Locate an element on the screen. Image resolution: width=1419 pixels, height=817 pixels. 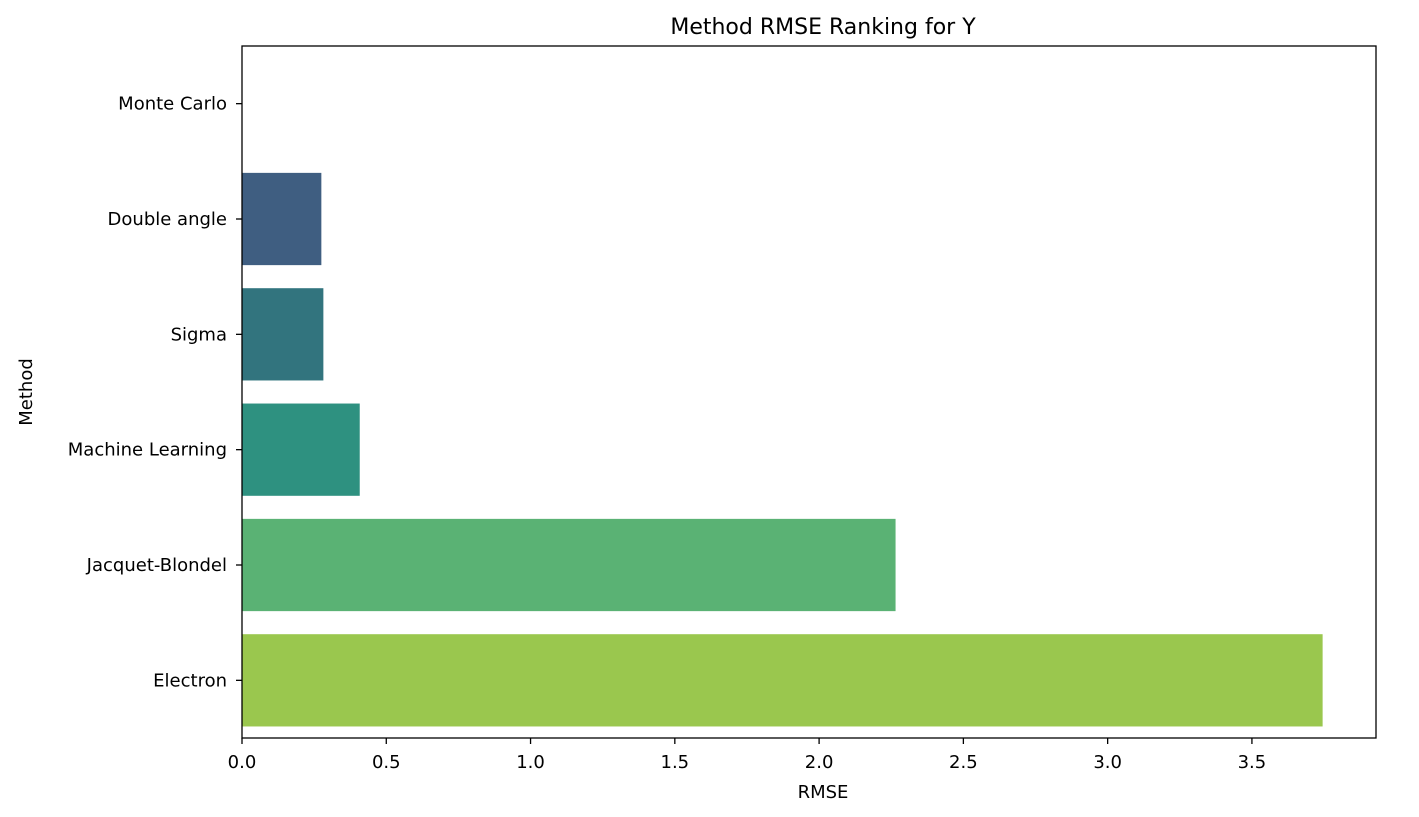
y-tick-label: Electron is located at coordinates (190, 680).